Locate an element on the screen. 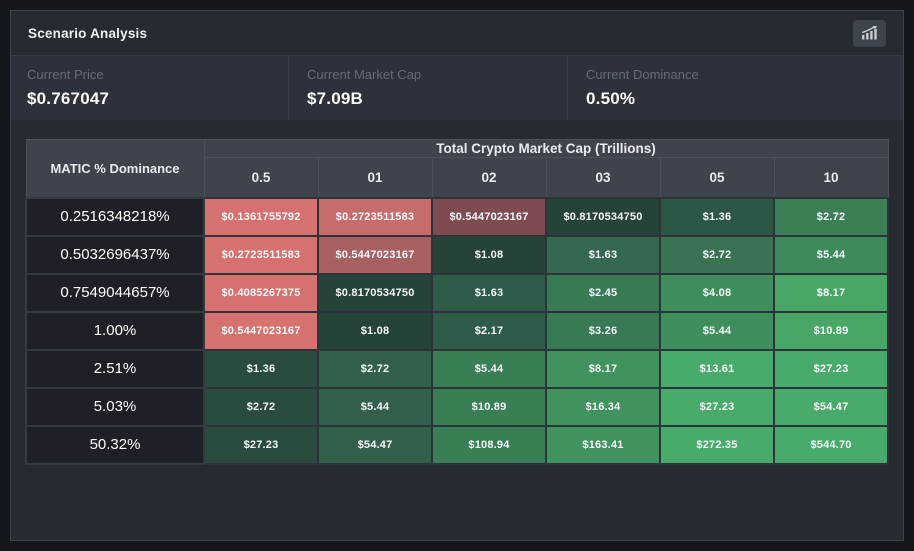 Image resolution: width=914 pixels, height=551 pixels. column-header-03: 03 is located at coordinates (603, 177).